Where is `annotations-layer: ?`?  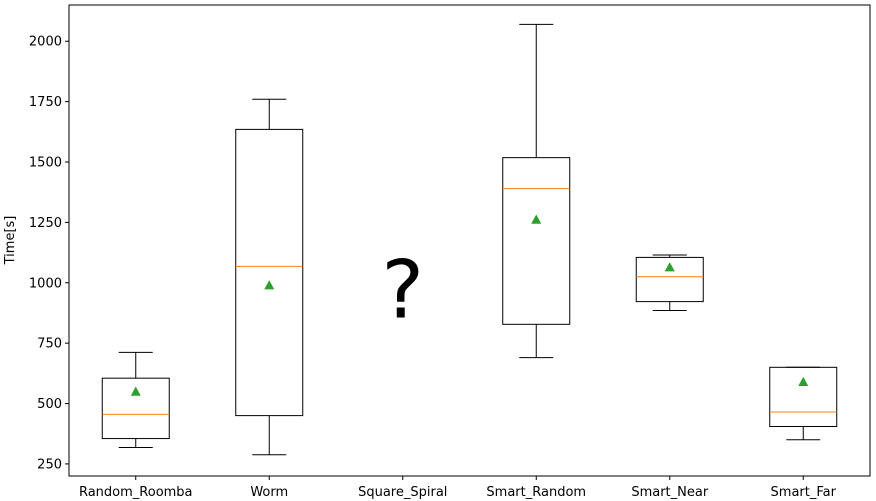
annotations-layer: ? is located at coordinates (403, 290).